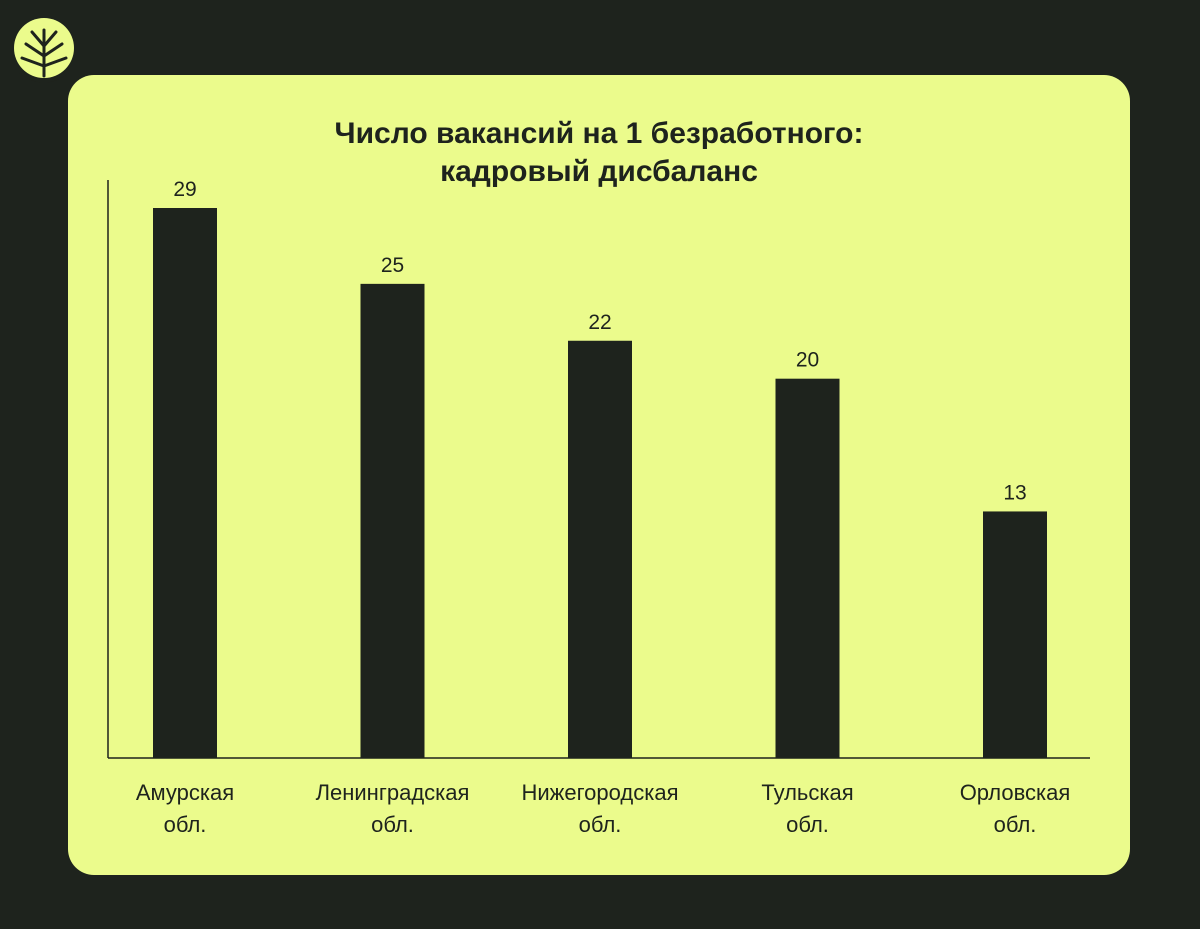 Image resolution: width=1200 pixels, height=929 pixels. What do you see at coordinates (807, 360) in the screenshot?
I see `data-label-4: 20` at bounding box center [807, 360].